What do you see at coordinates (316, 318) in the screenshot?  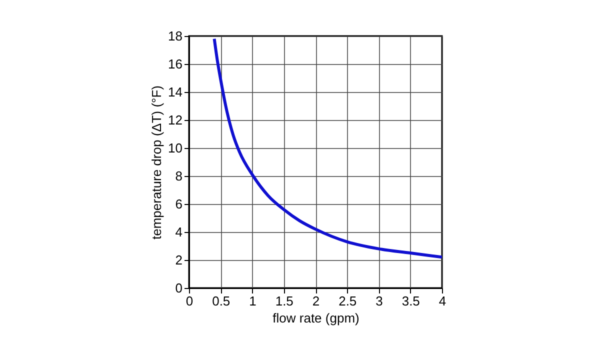 I see `x-axis-title: flow rate (gpm)` at bounding box center [316, 318].